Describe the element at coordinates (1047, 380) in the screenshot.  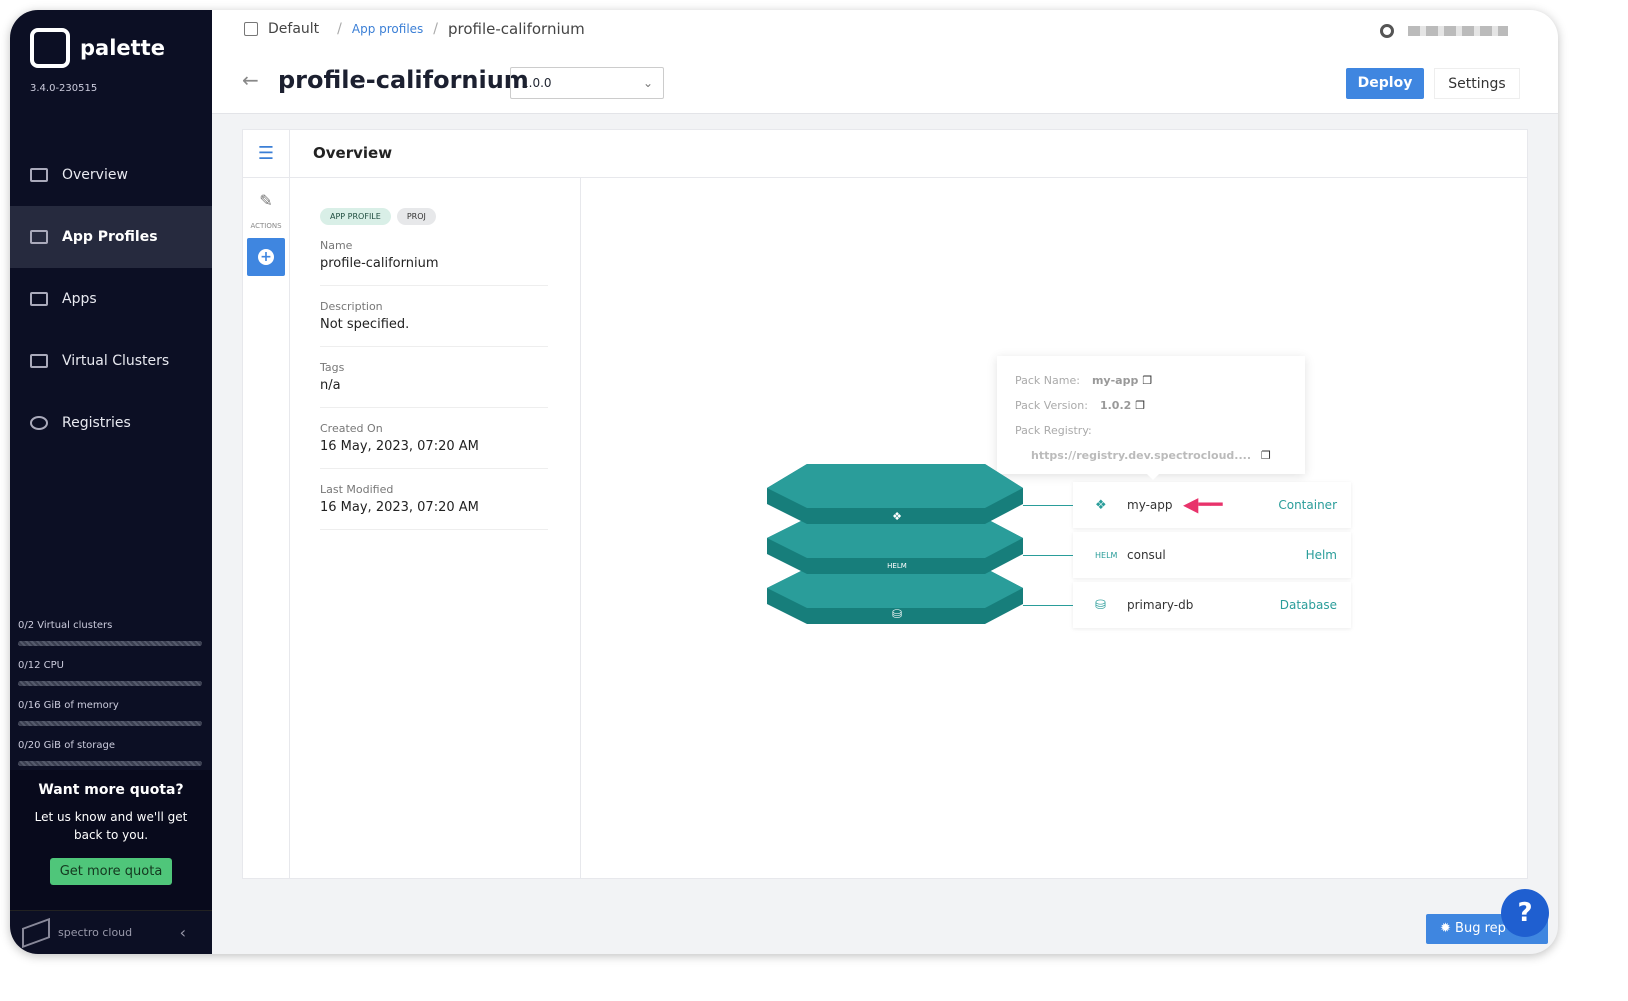
I see `tooltip-label: Pack Name:` at that location.